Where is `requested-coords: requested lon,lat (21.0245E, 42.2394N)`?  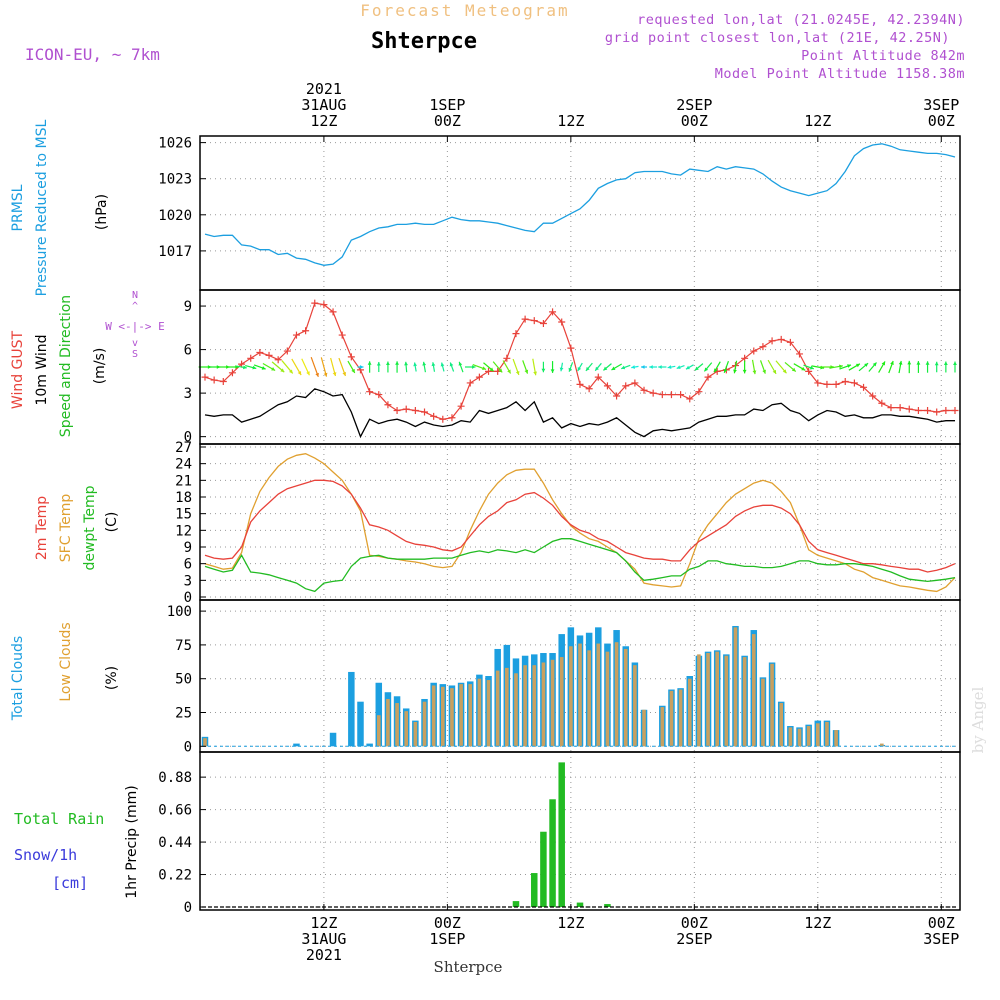
requested-coords: requested lon,lat (21.0245E, 42.2394N) is located at coordinates (801, 20).